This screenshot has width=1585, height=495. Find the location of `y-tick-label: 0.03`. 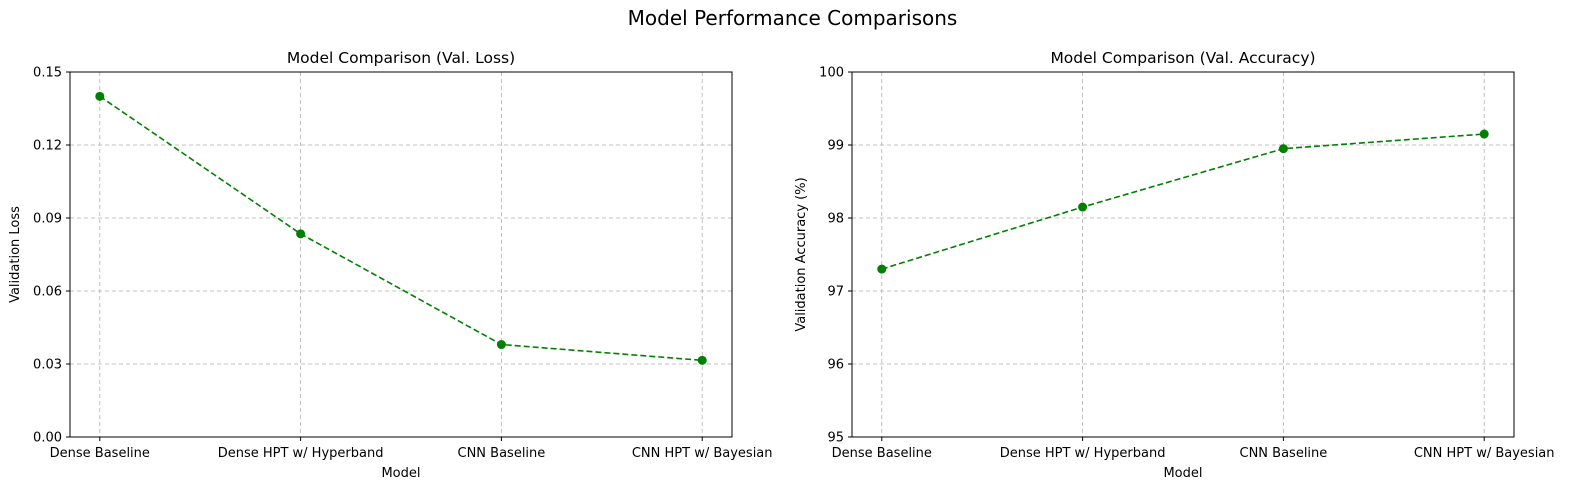

y-tick-label: 0.03 is located at coordinates (47, 365).